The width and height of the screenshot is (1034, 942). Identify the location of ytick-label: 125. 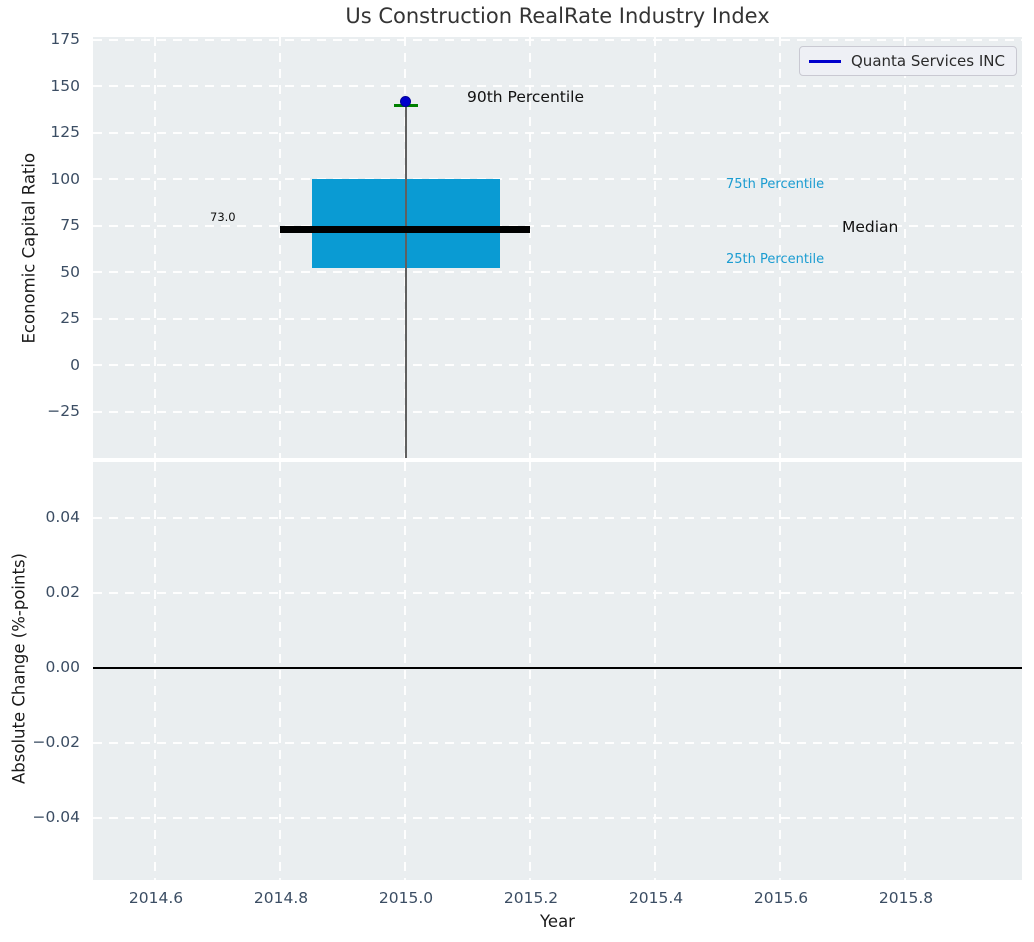
(65, 132).